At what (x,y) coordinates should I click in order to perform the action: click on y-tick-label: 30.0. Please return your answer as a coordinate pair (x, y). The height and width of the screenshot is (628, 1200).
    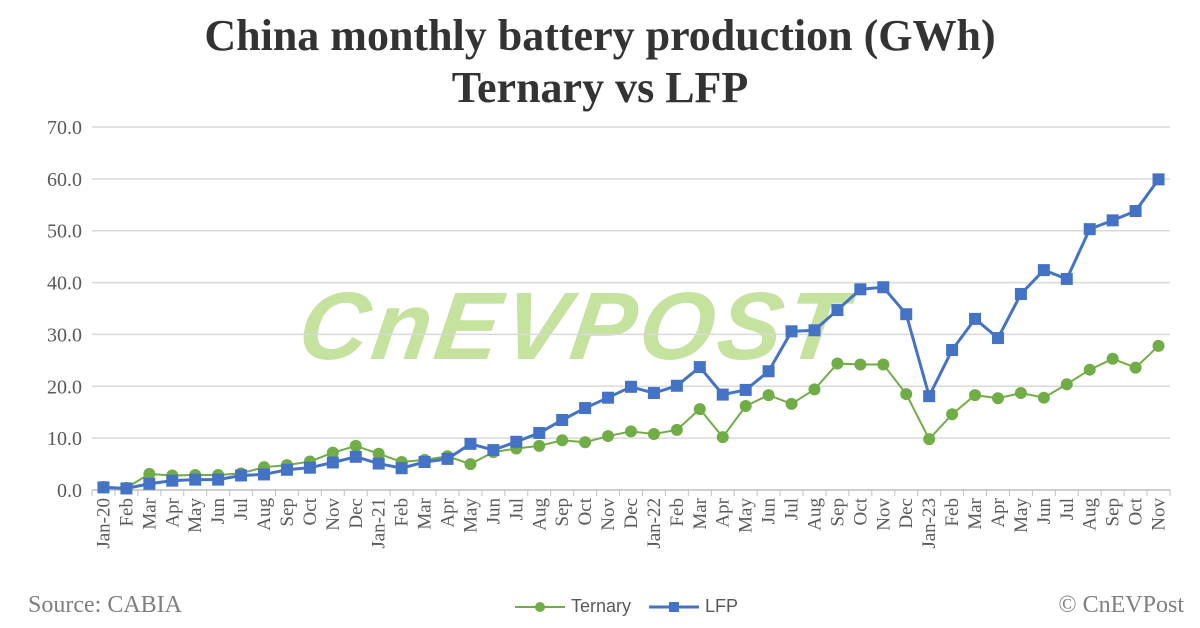
    Looking at the image, I should click on (64, 335).